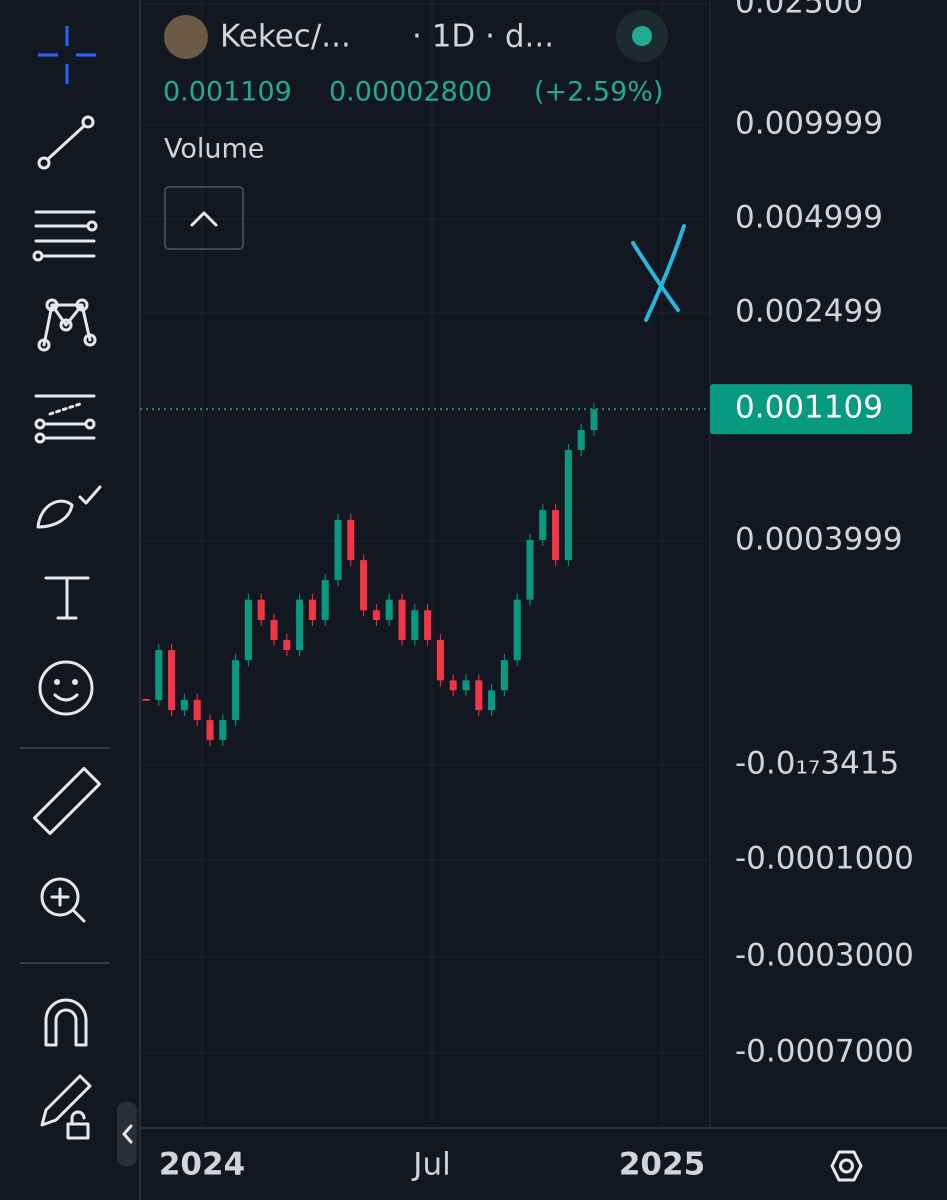 The height and width of the screenshot is (1200, 947). What do you see at coordinates (69, 507) in the screenshot?
I see `brush-tool` at bounding box center [69, 507].